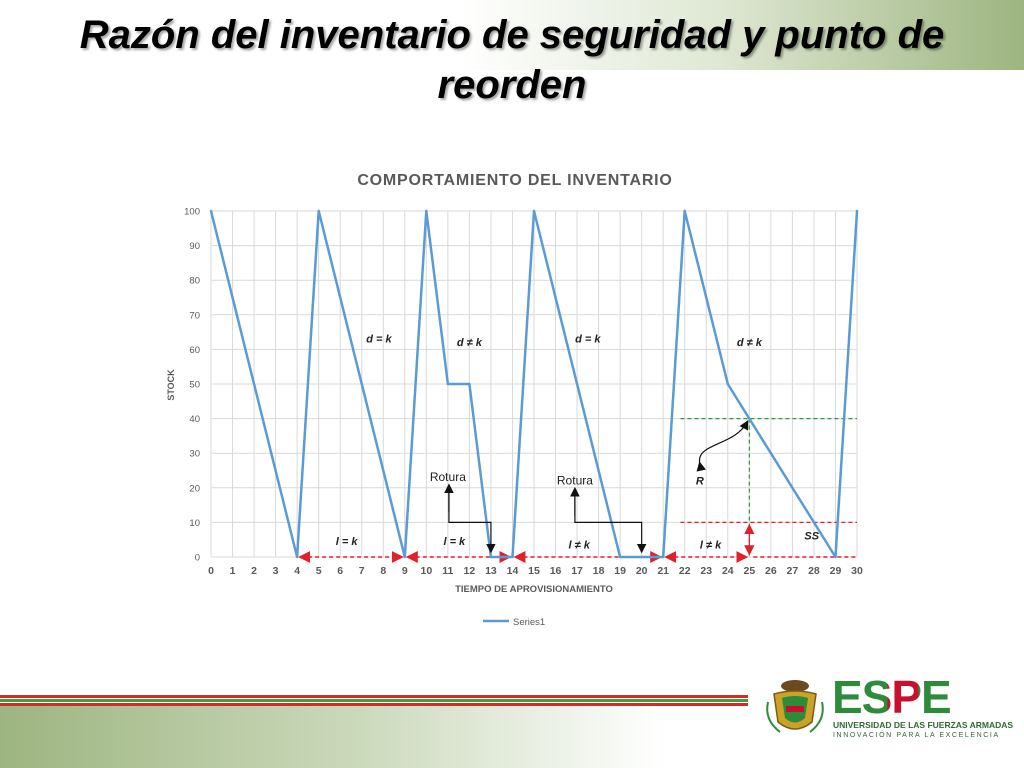 Image resolution: width=1024 pixels, height=768 pixels. I want to click on reorder-point-label: R, so click(700, 481).